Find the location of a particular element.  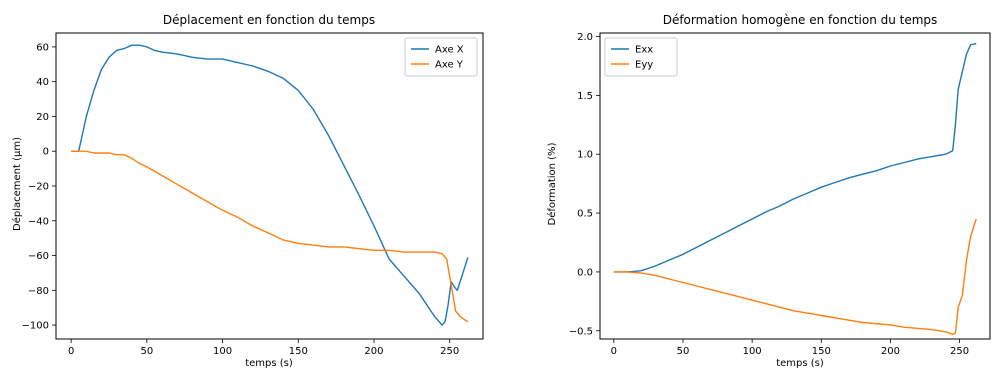

y-axis-label: Déformation (%) is located at coordinates (552, 183).